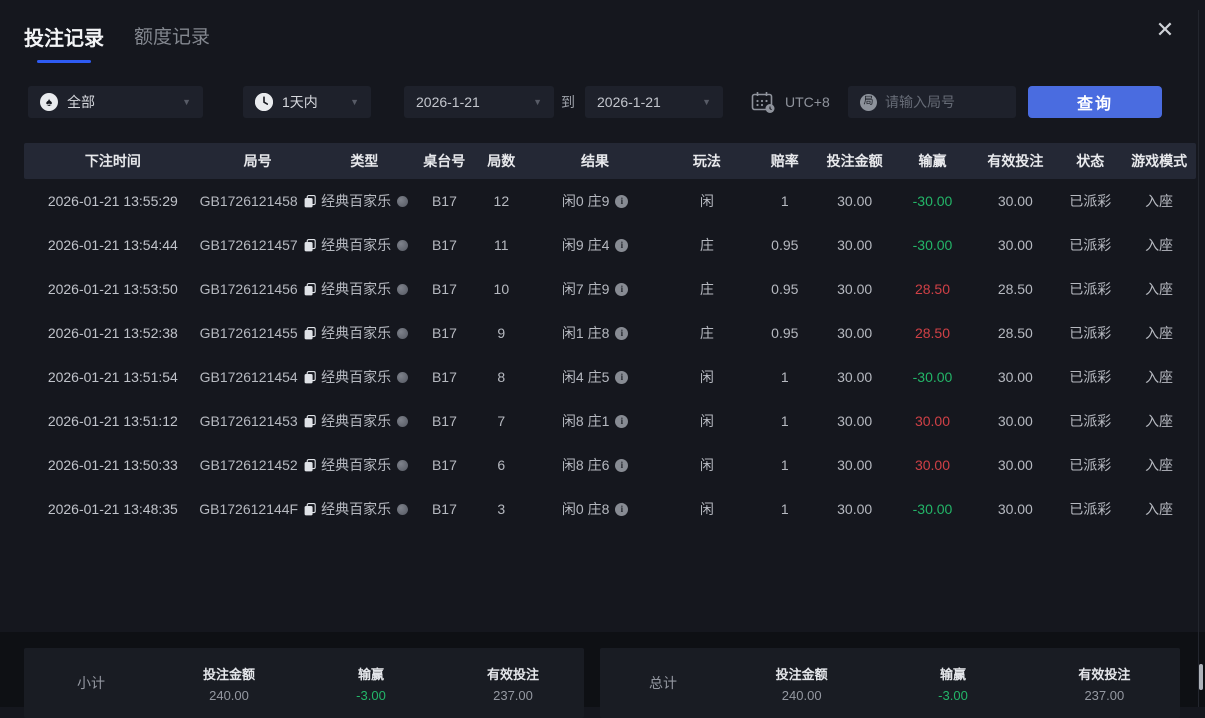 The image size is (1205, 718). Describe the element at coordinates (585, 421) in the screenshot. I see `result-value: 闲8 庄1` at that location.